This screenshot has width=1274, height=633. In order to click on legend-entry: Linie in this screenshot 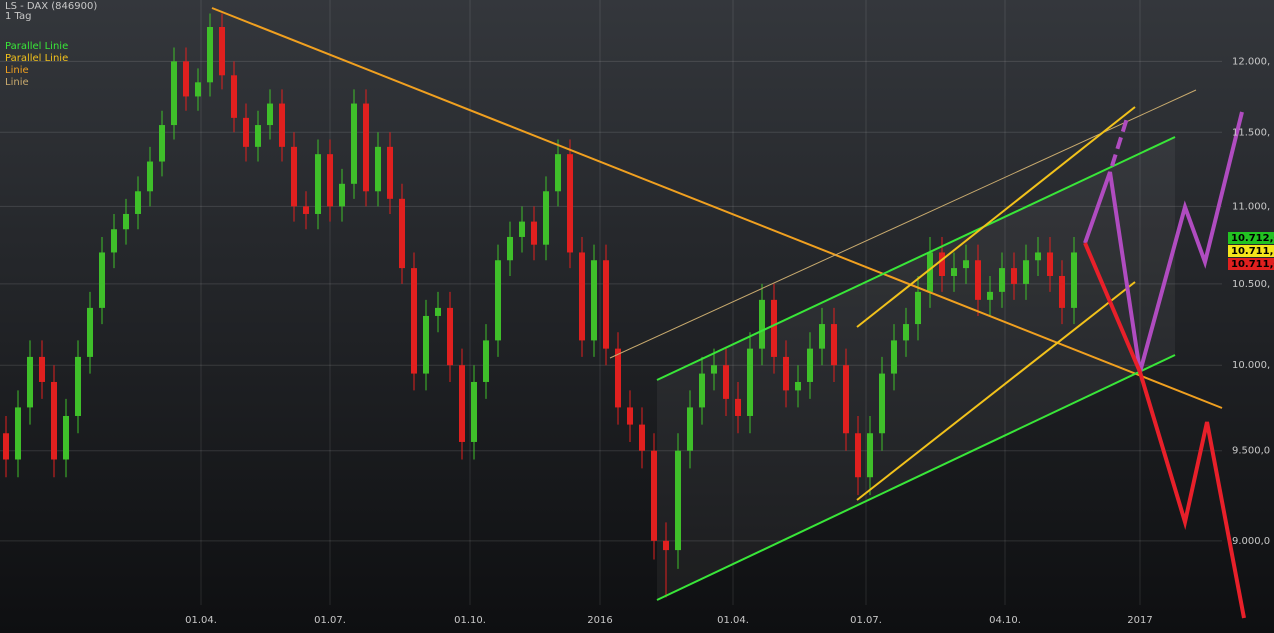, I will do `click(17, 70)`.